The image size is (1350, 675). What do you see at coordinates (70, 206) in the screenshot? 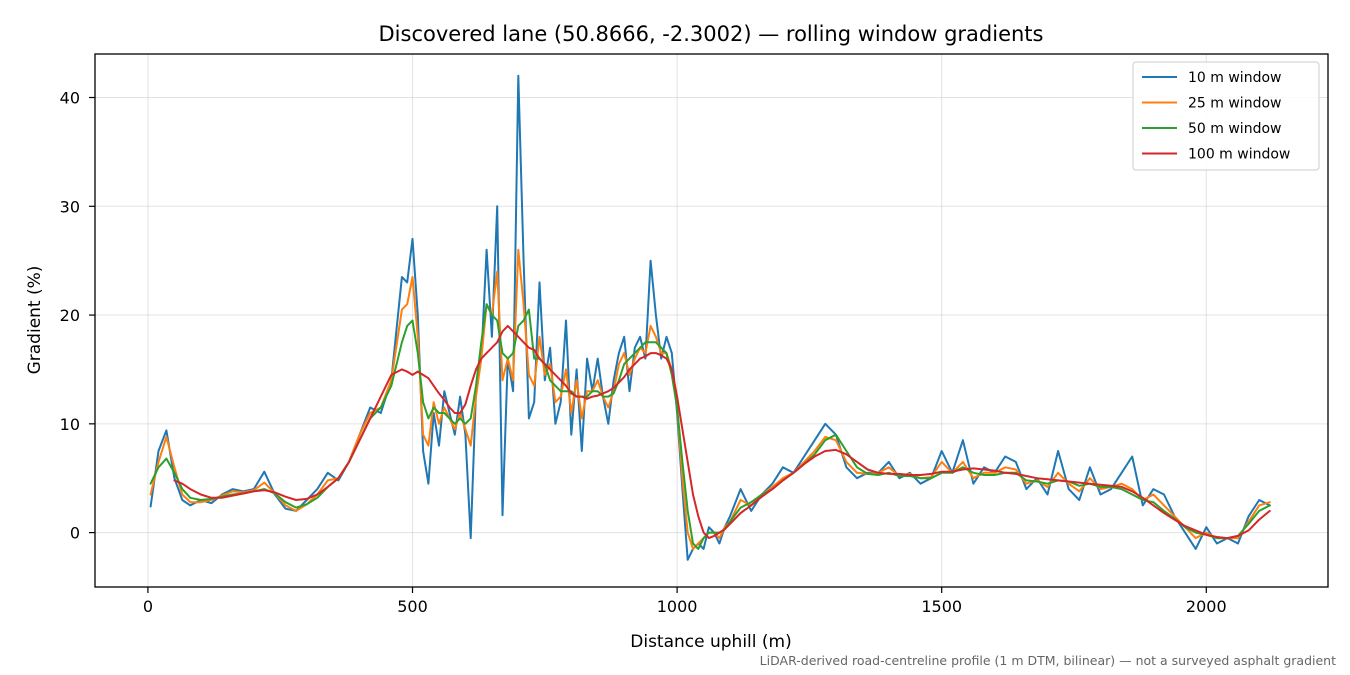
I see `y-tick-label: 30` at bounding box center [70, 206].